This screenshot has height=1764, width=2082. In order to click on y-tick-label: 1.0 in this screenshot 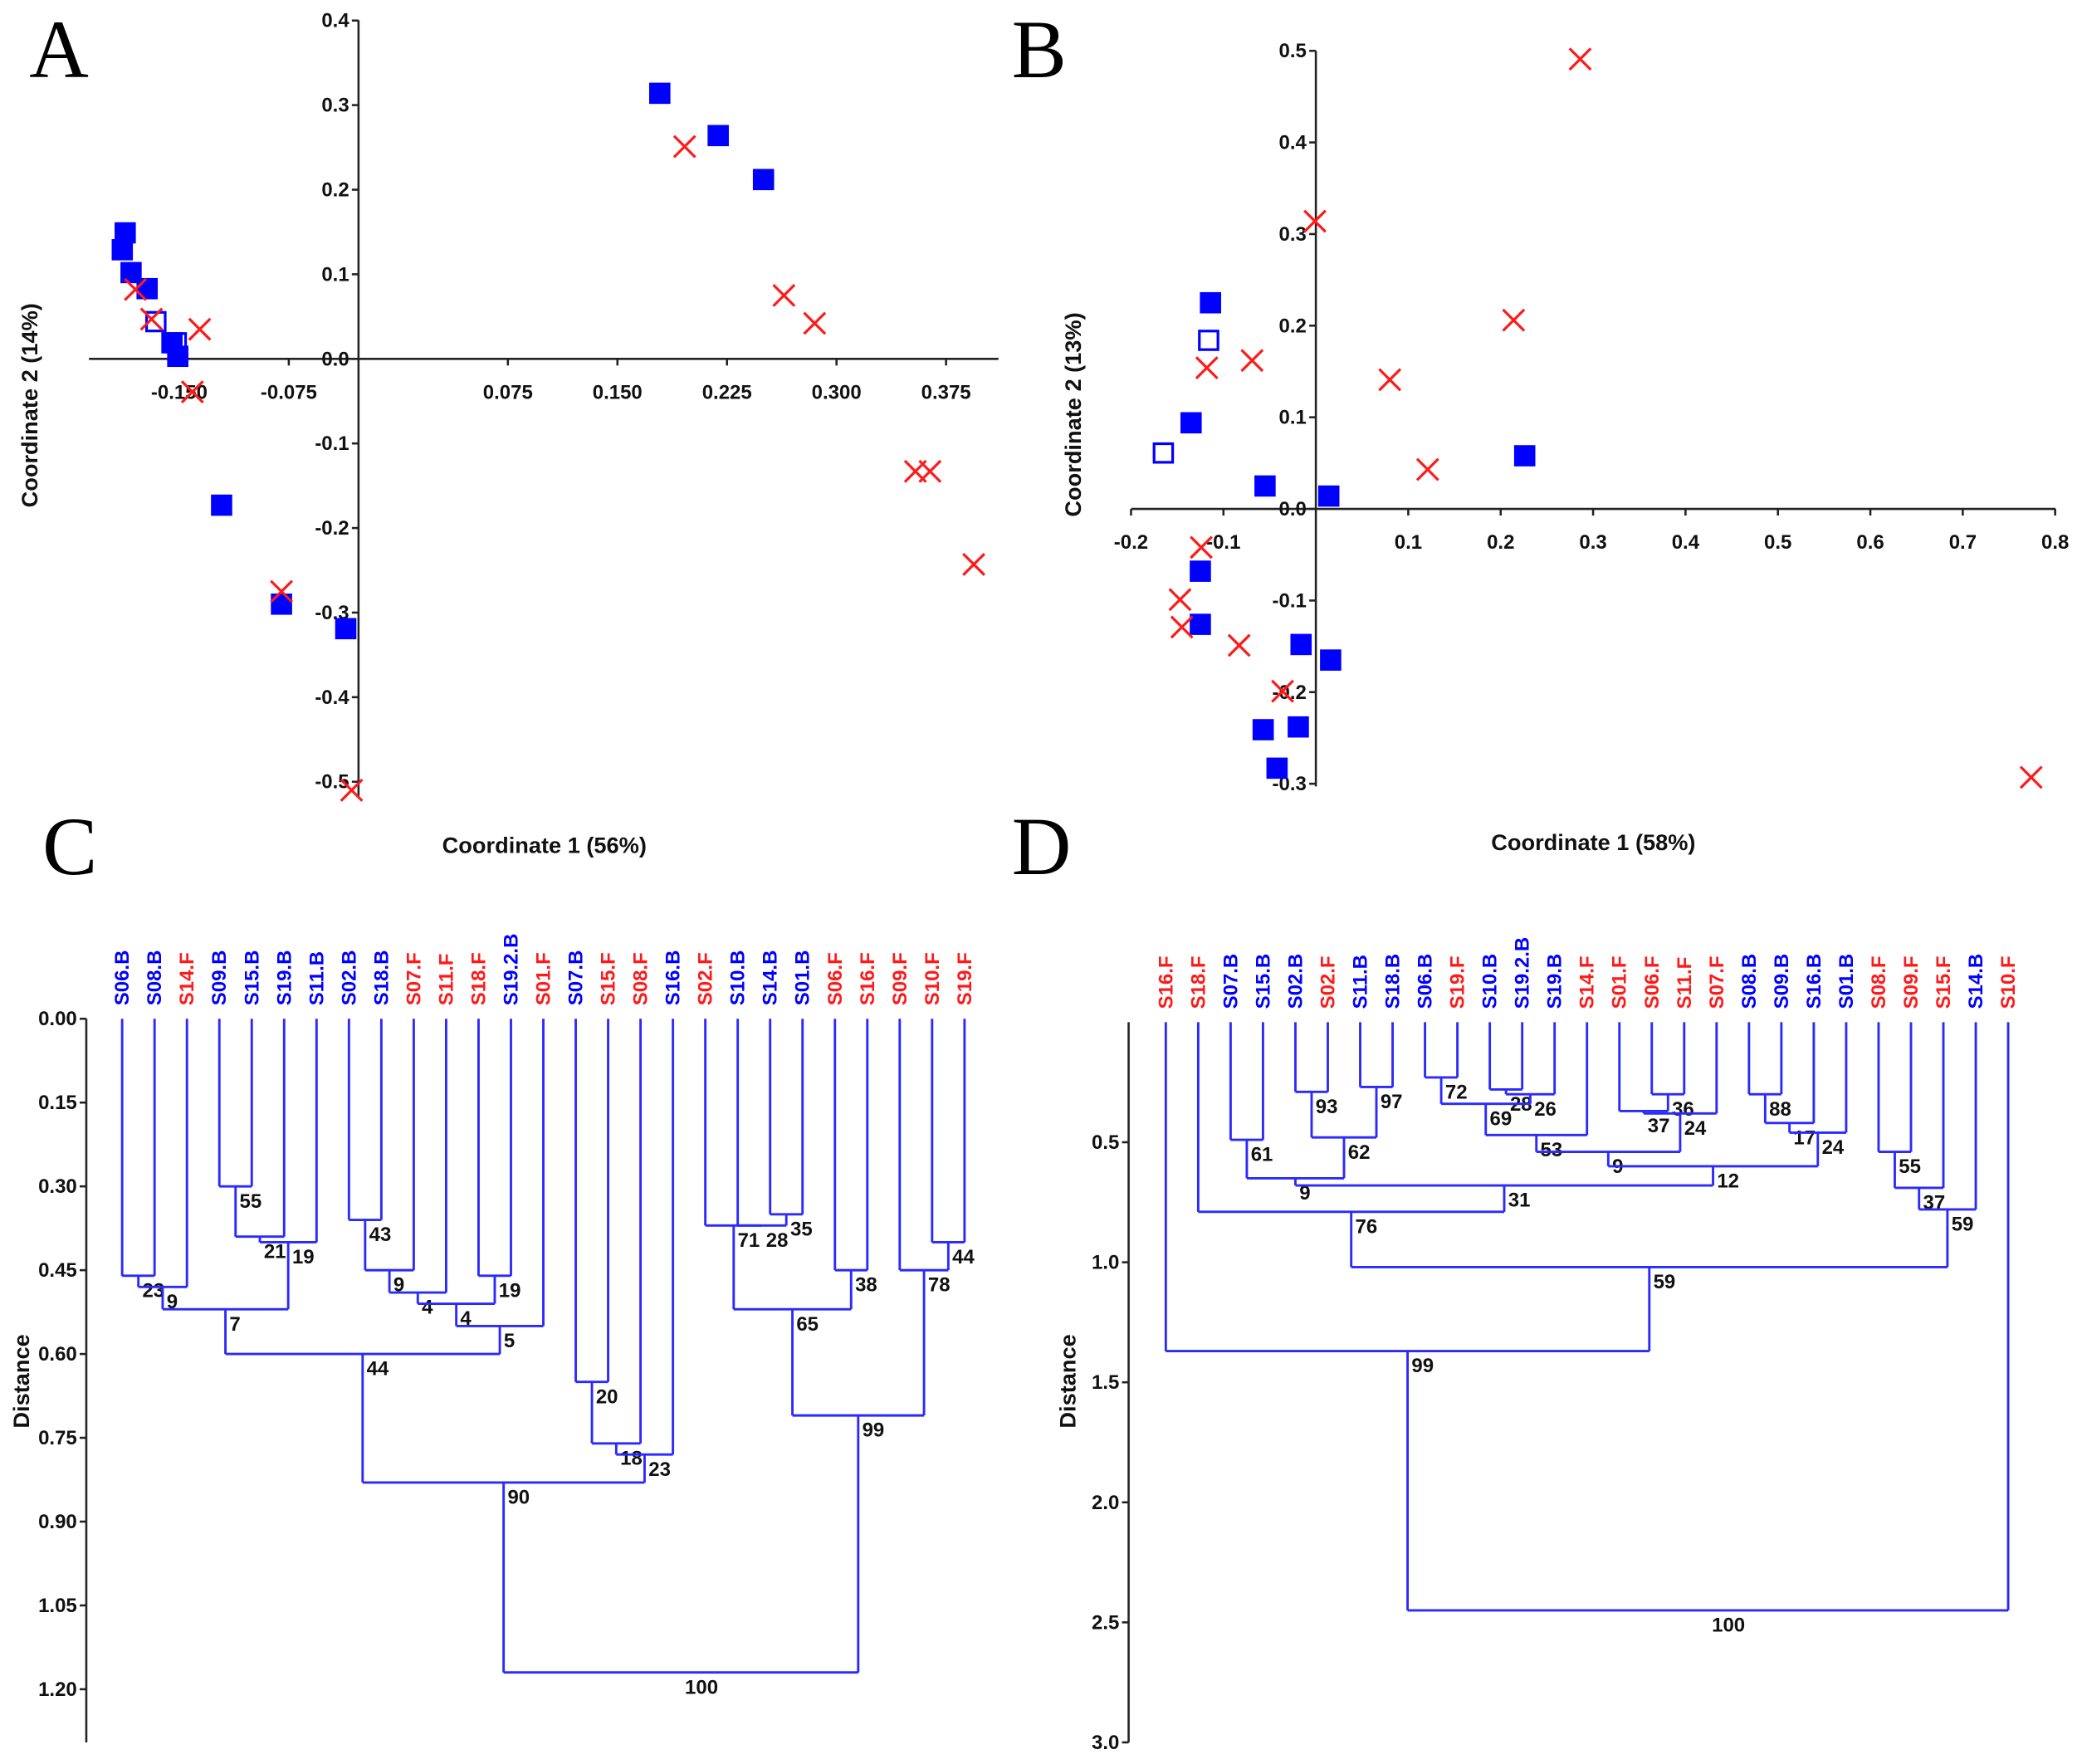, I will do `click(1105, 1263)`.